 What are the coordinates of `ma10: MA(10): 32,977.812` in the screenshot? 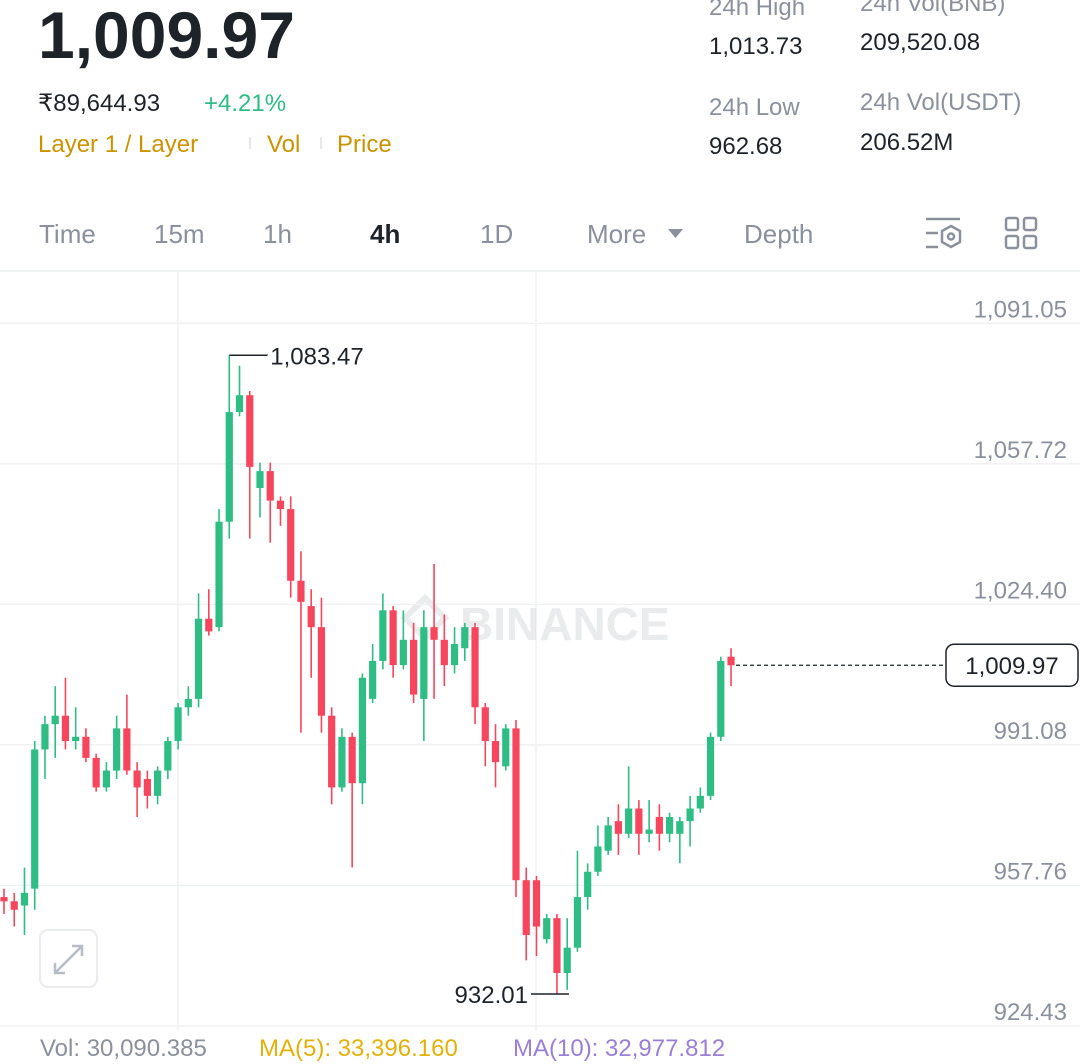 It's located at (619, 1048).